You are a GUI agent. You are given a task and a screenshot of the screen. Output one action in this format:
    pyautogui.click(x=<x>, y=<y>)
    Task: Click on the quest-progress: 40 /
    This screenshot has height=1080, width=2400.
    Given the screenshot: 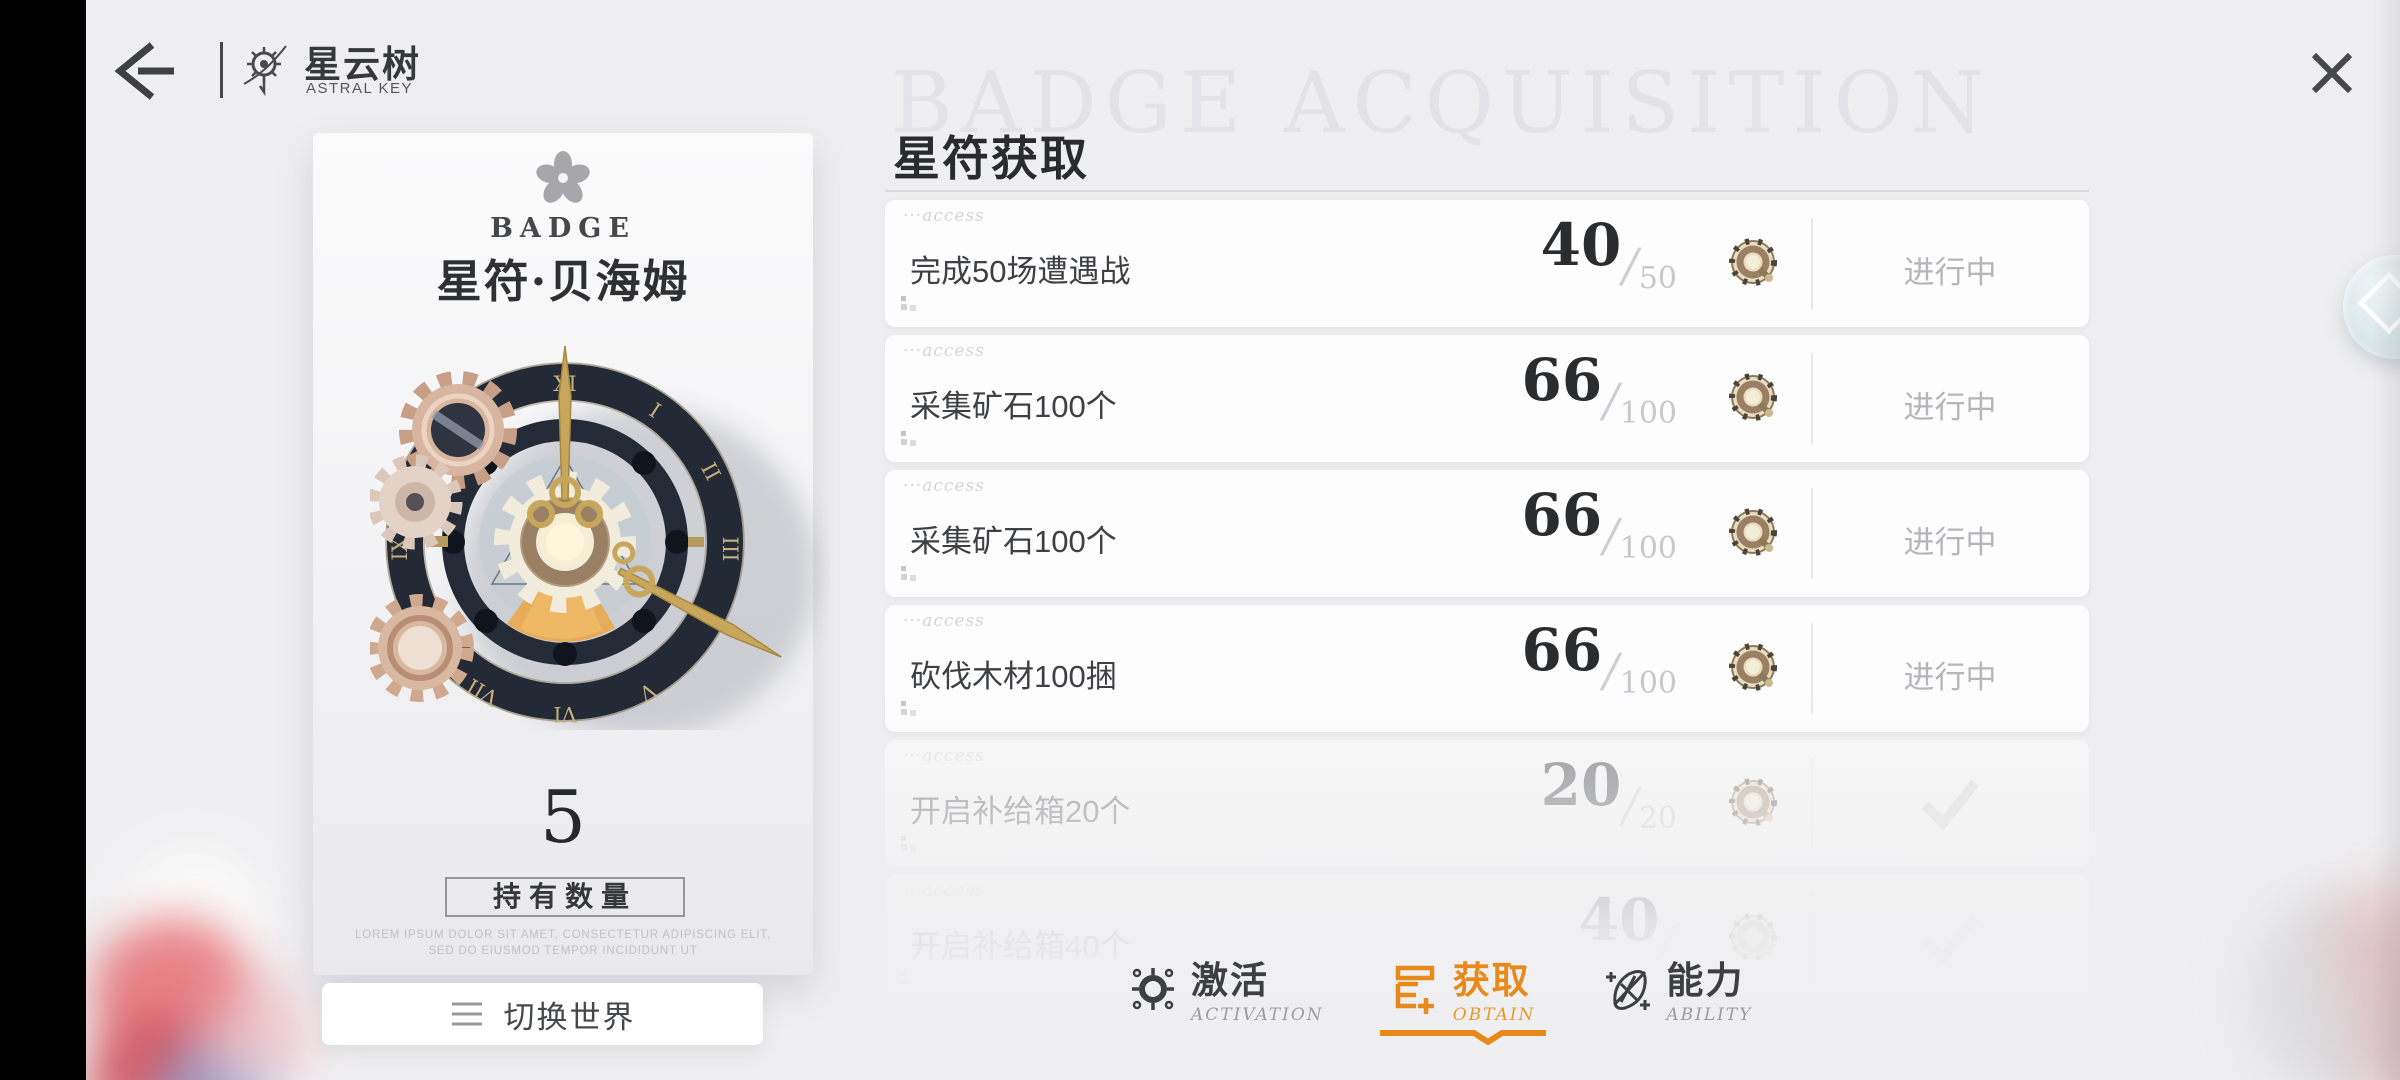 What is the action you would take?
    pyautogui.click(x=1561, y=924)
    